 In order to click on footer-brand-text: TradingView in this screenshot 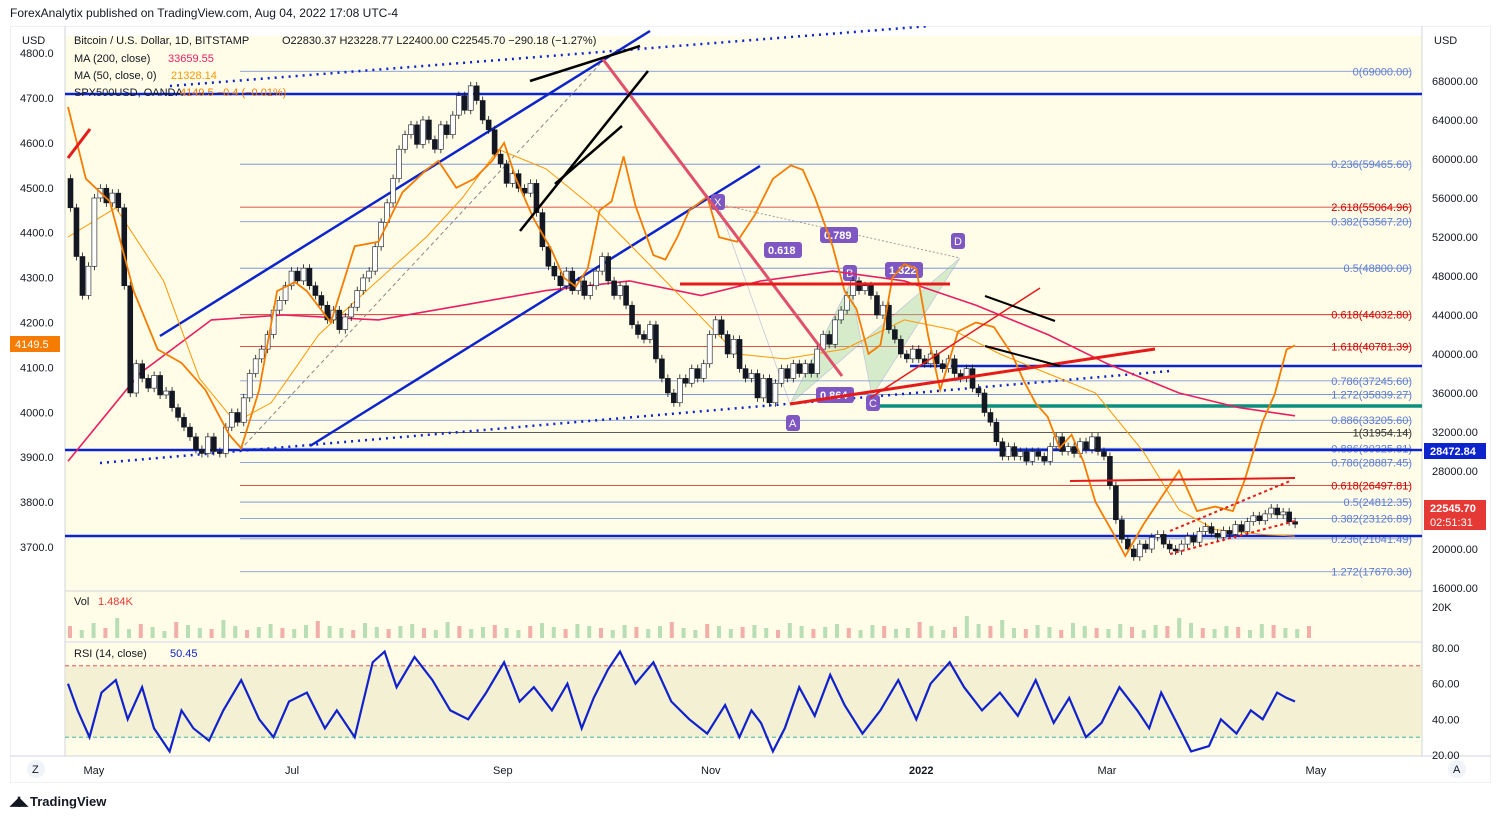, I will do `click(68, 801)`.